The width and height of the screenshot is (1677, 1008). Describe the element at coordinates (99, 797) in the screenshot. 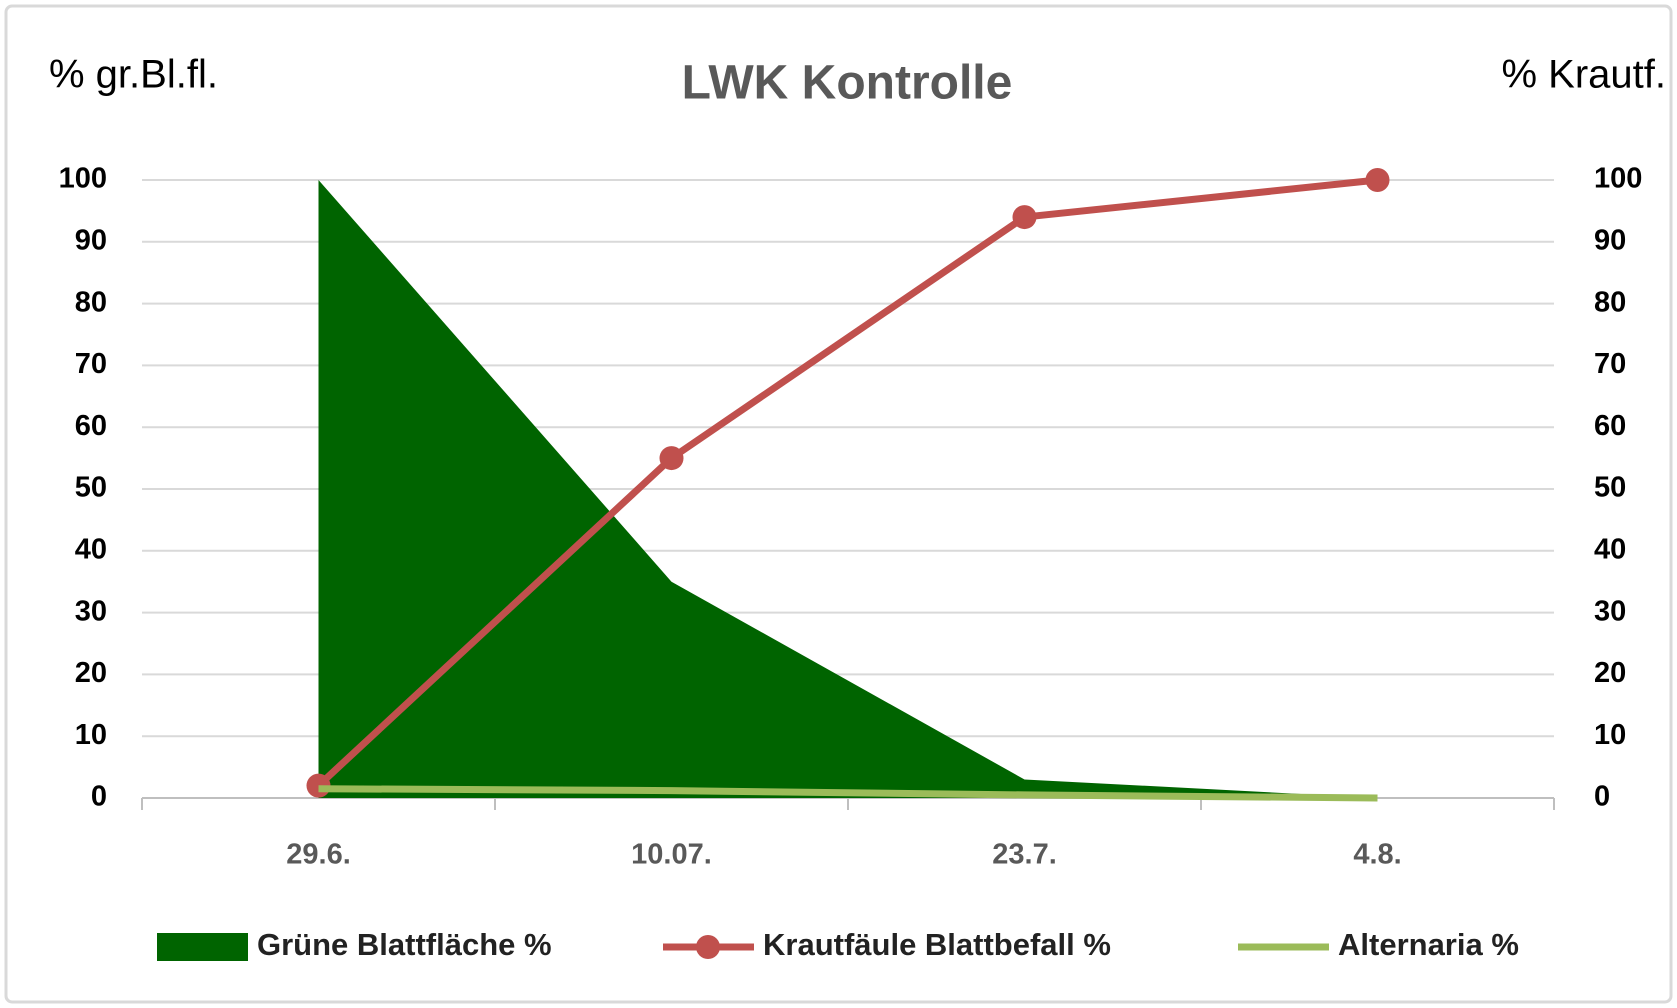

I see `y-tick-label: 0` at that location.